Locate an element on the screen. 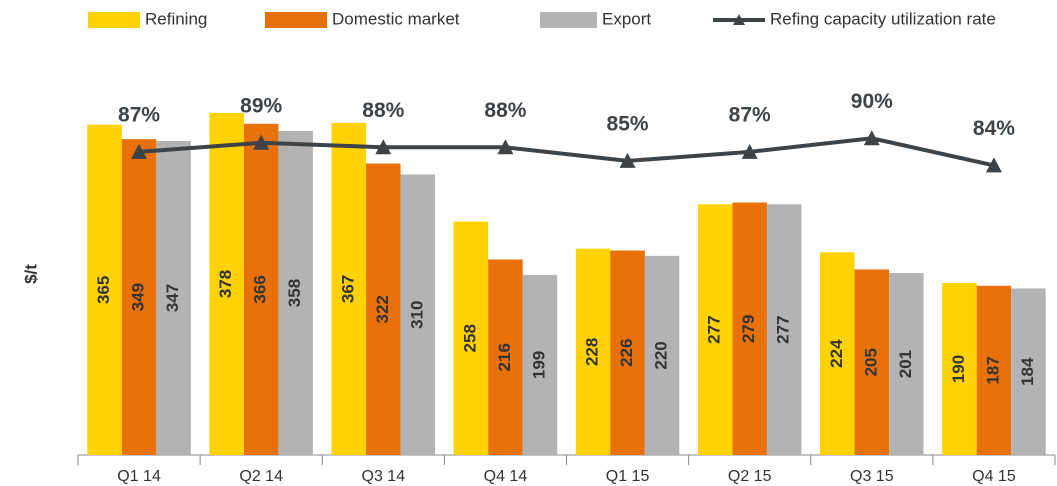 This screenshot has height=486, width=1057. x-tick-label: Q1 15 is located at coordinates (628, 476).